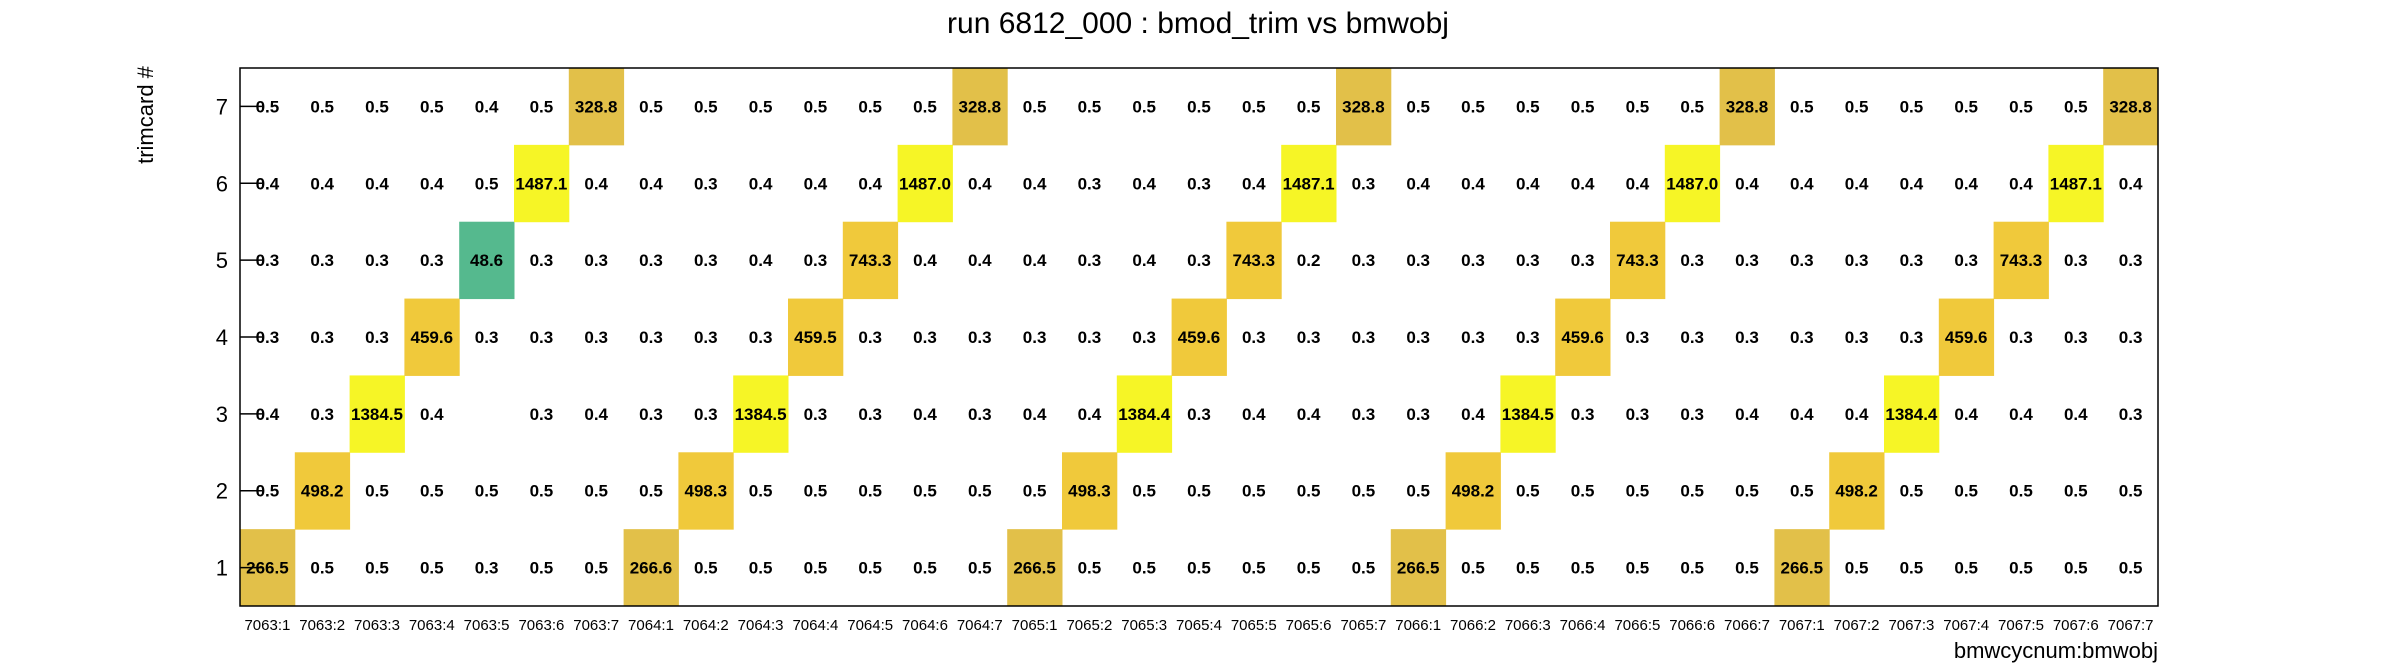 The image size is (2396, 672). Describe the element at coordinates (1363, 625) in the screenshot. I see `x-tick-label: 7065:7` at that location.